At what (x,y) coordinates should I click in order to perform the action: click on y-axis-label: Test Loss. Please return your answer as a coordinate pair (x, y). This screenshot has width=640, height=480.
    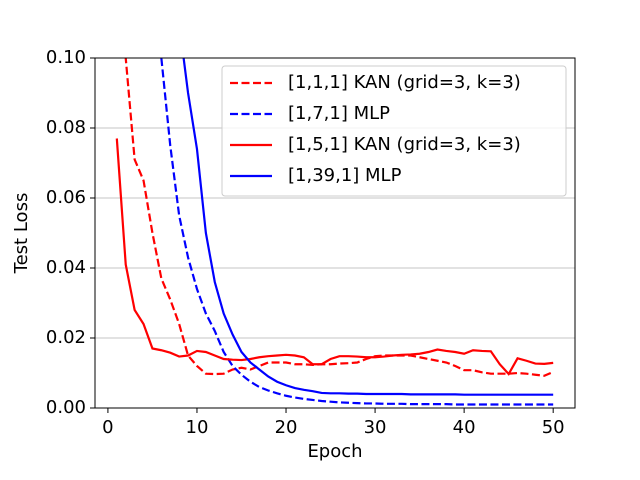
    Looking at the image, I should click on (21, 234).